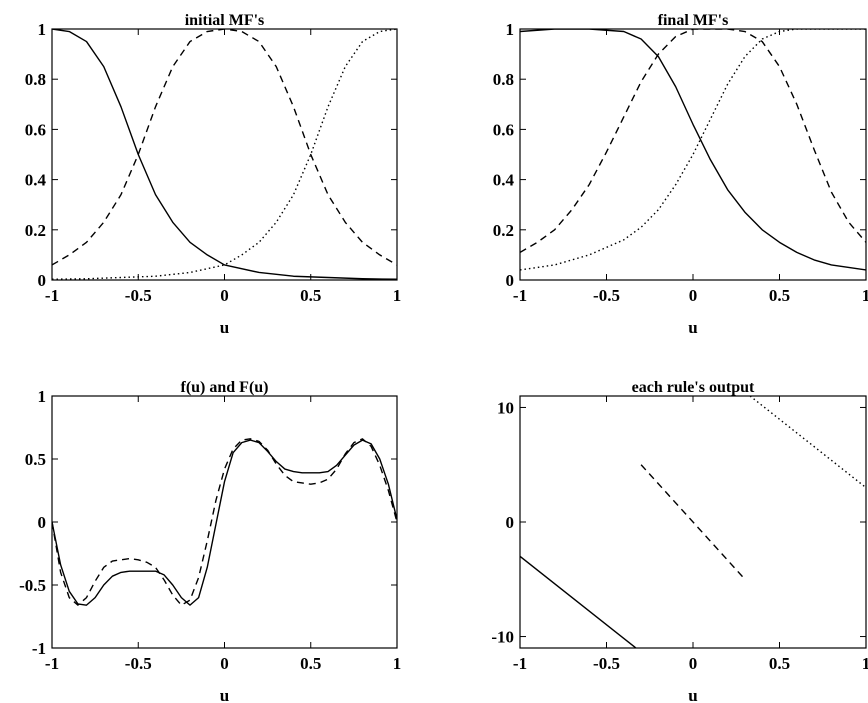  Describe the element at coordinates (224, 387) in the screenshot. I see `chart-title: f(u) and F(u)` at that location.